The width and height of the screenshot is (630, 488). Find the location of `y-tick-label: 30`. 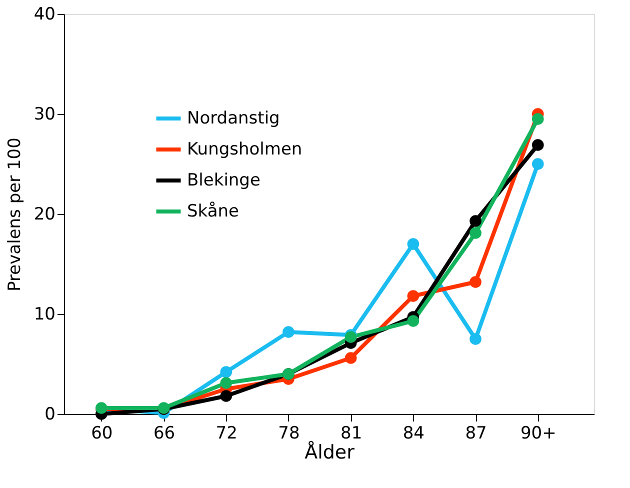

y-tick-label: 30 is located at coordinates (45, 114).